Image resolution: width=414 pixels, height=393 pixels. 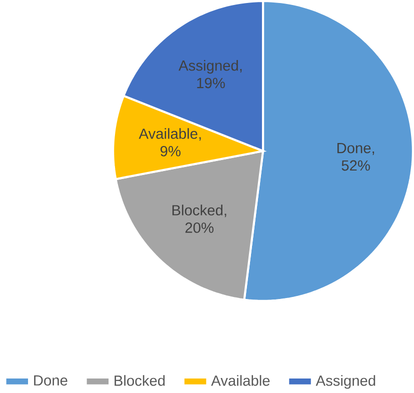 What do you see at coordinates (199, 218) in the screenshot?
I see `data-label: Blocked, 20%` at bounding box center [199, 218].